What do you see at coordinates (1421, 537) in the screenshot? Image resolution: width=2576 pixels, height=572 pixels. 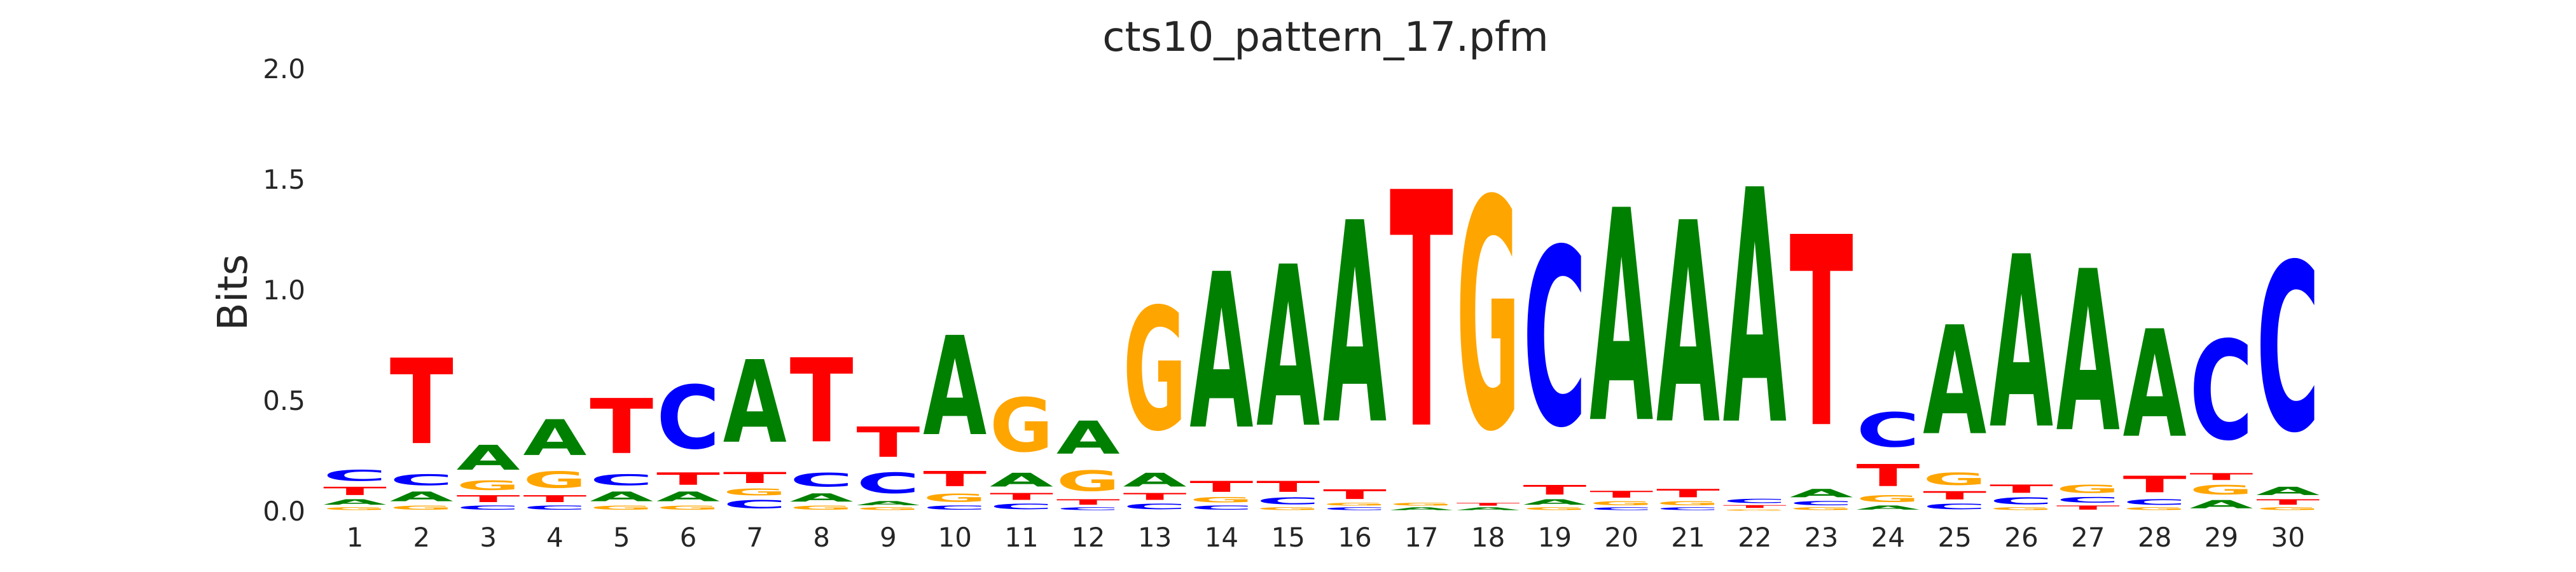 I see `x-tick-label: 17` at bounding box center [1421, 537].